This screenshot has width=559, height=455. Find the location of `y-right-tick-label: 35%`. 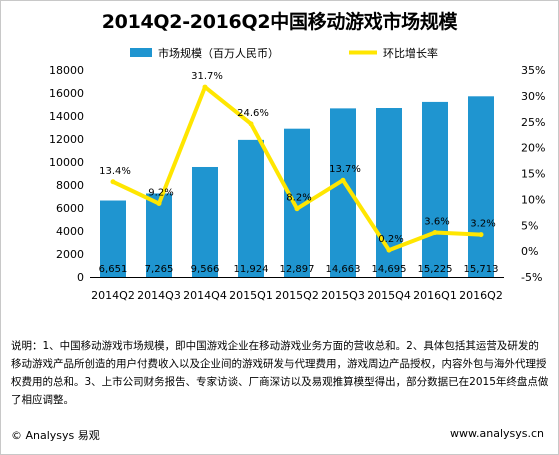

y-right-tick-label: 35% is located at coordinates (533, 70).